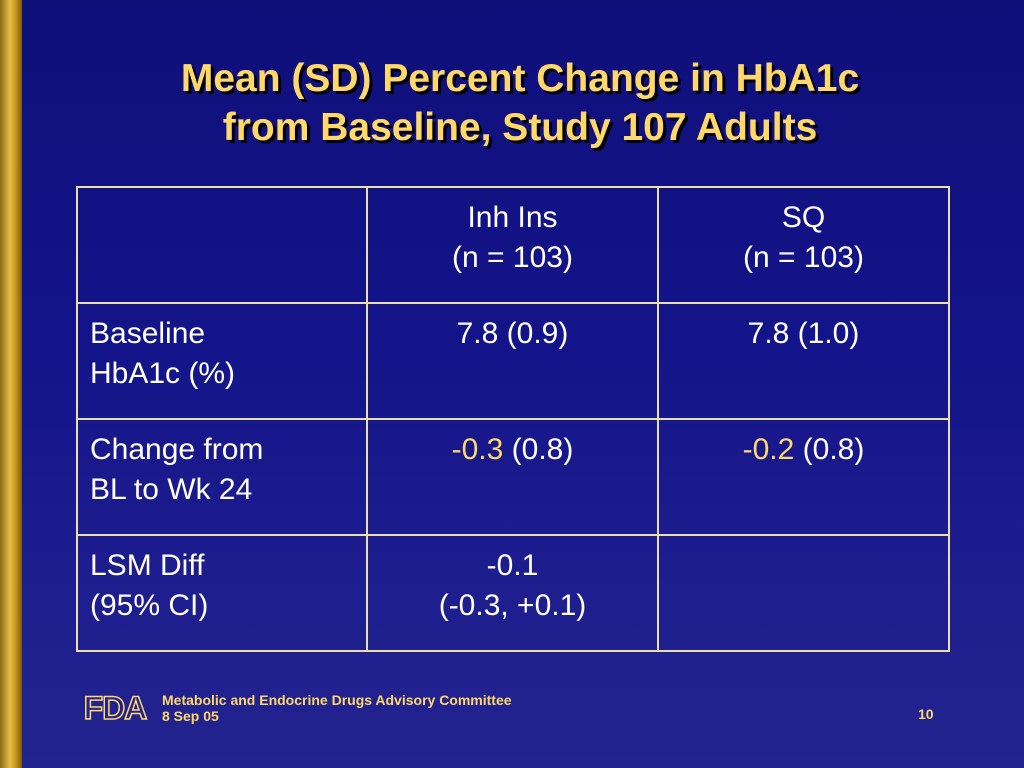  What do you see at coordinates (11, 384) in the screenshot?
I see `gold-side-bar` at bounding box center [11, 384].